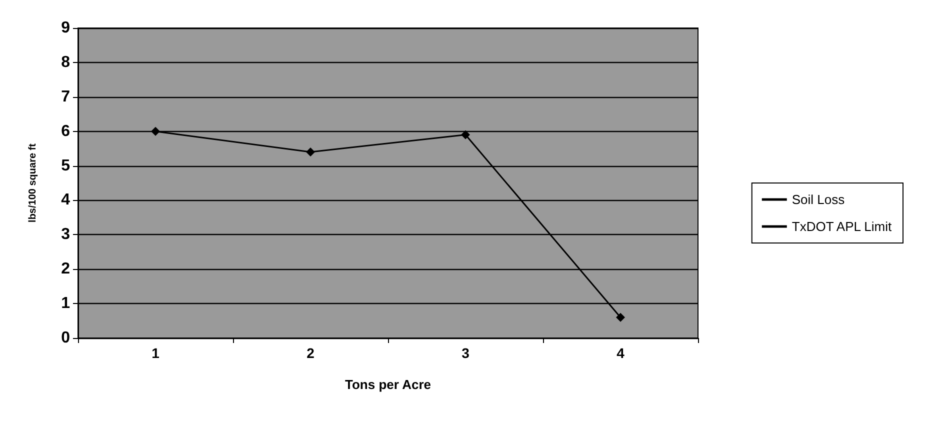  I want to click on legend-label: Soil Loss, so click(819, 199).